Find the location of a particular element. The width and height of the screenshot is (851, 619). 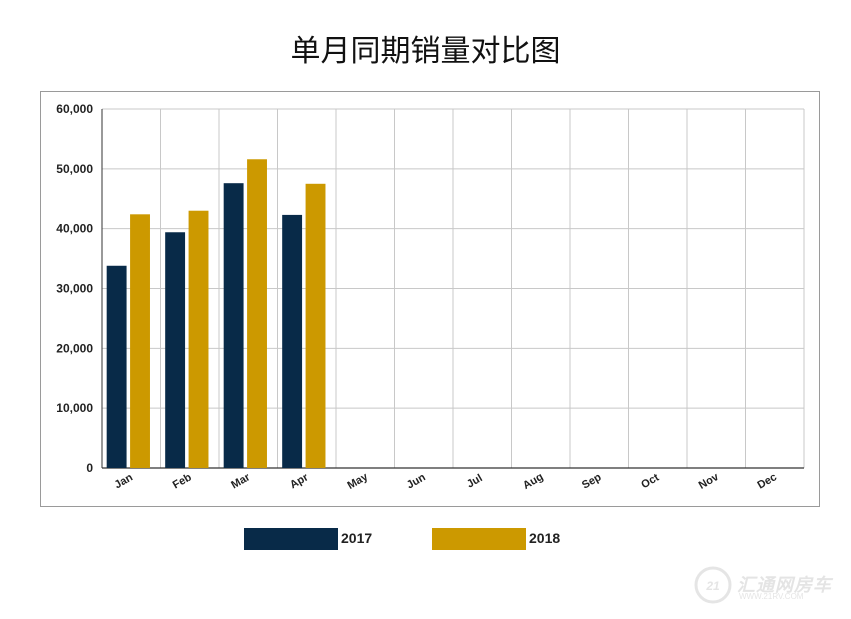

x-tick-label: Apr is located at coordinates (299, 481).